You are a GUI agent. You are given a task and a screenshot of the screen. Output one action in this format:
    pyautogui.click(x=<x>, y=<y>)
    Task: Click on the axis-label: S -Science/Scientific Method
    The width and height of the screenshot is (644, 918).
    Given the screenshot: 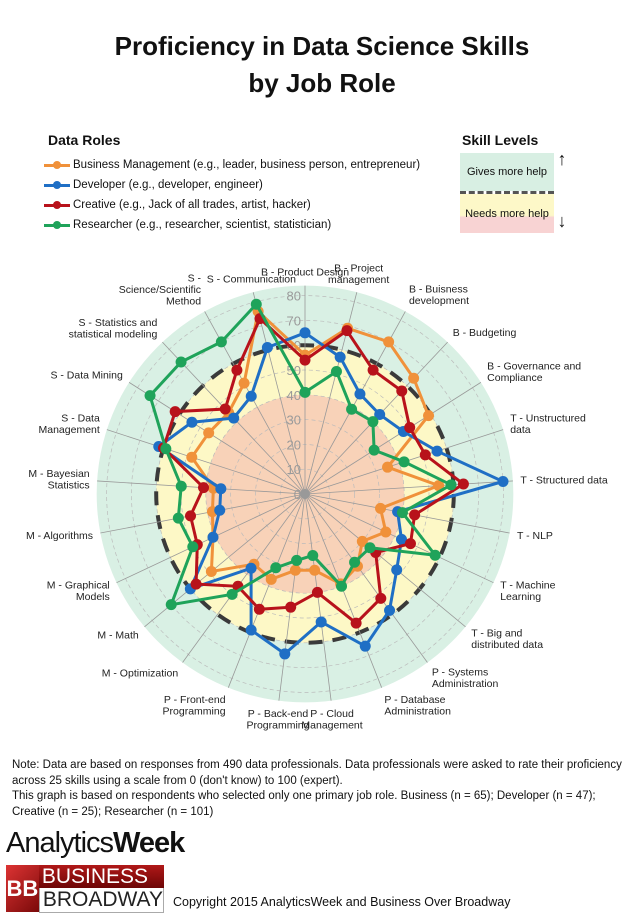 What is the action you would take?
    pyautogui.click(x=160, y=290)
    